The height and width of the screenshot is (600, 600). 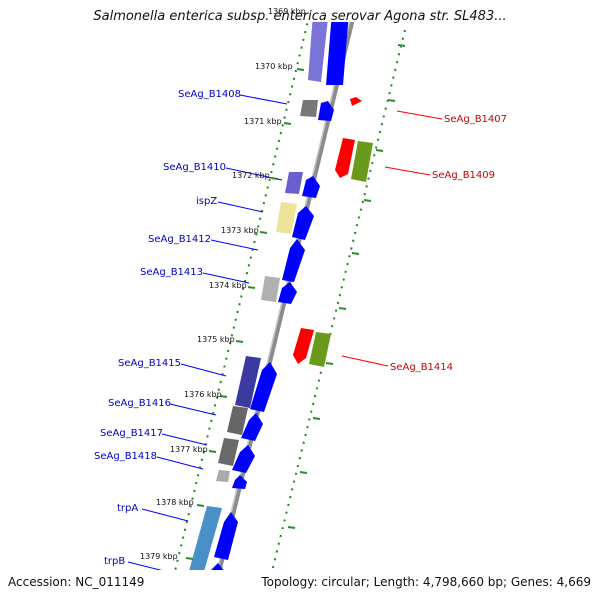 I want to click on ruler-label: 1376 kbp, so click(x=203, y=394).